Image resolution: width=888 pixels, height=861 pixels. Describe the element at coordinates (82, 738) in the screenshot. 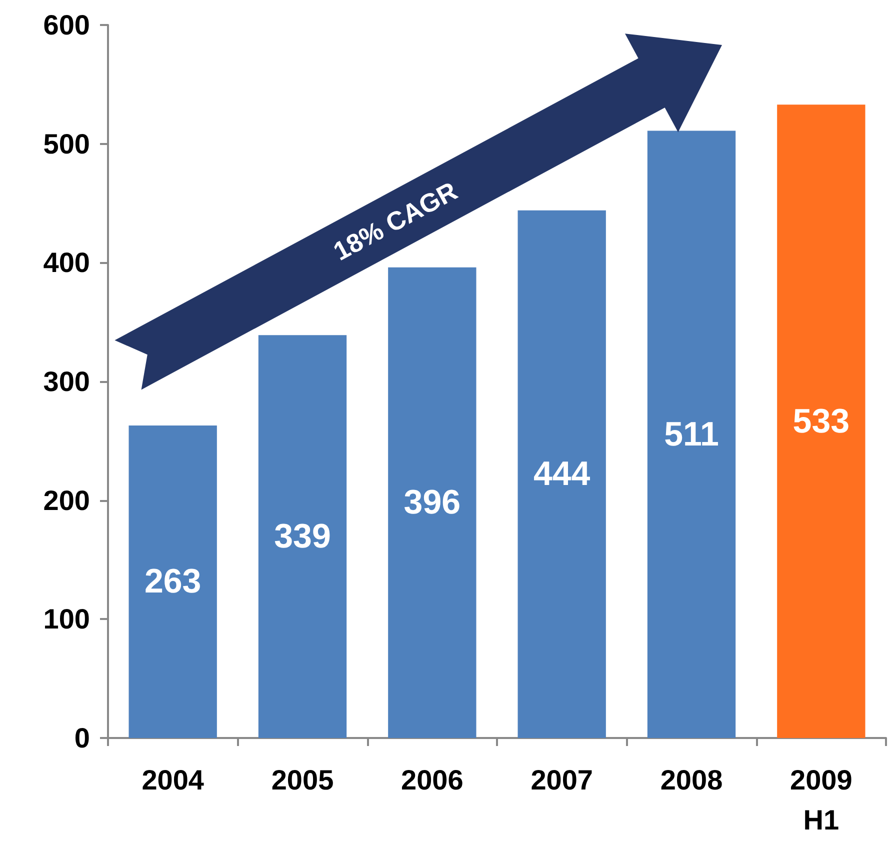

I see `y-tick-label: 0` at that location.